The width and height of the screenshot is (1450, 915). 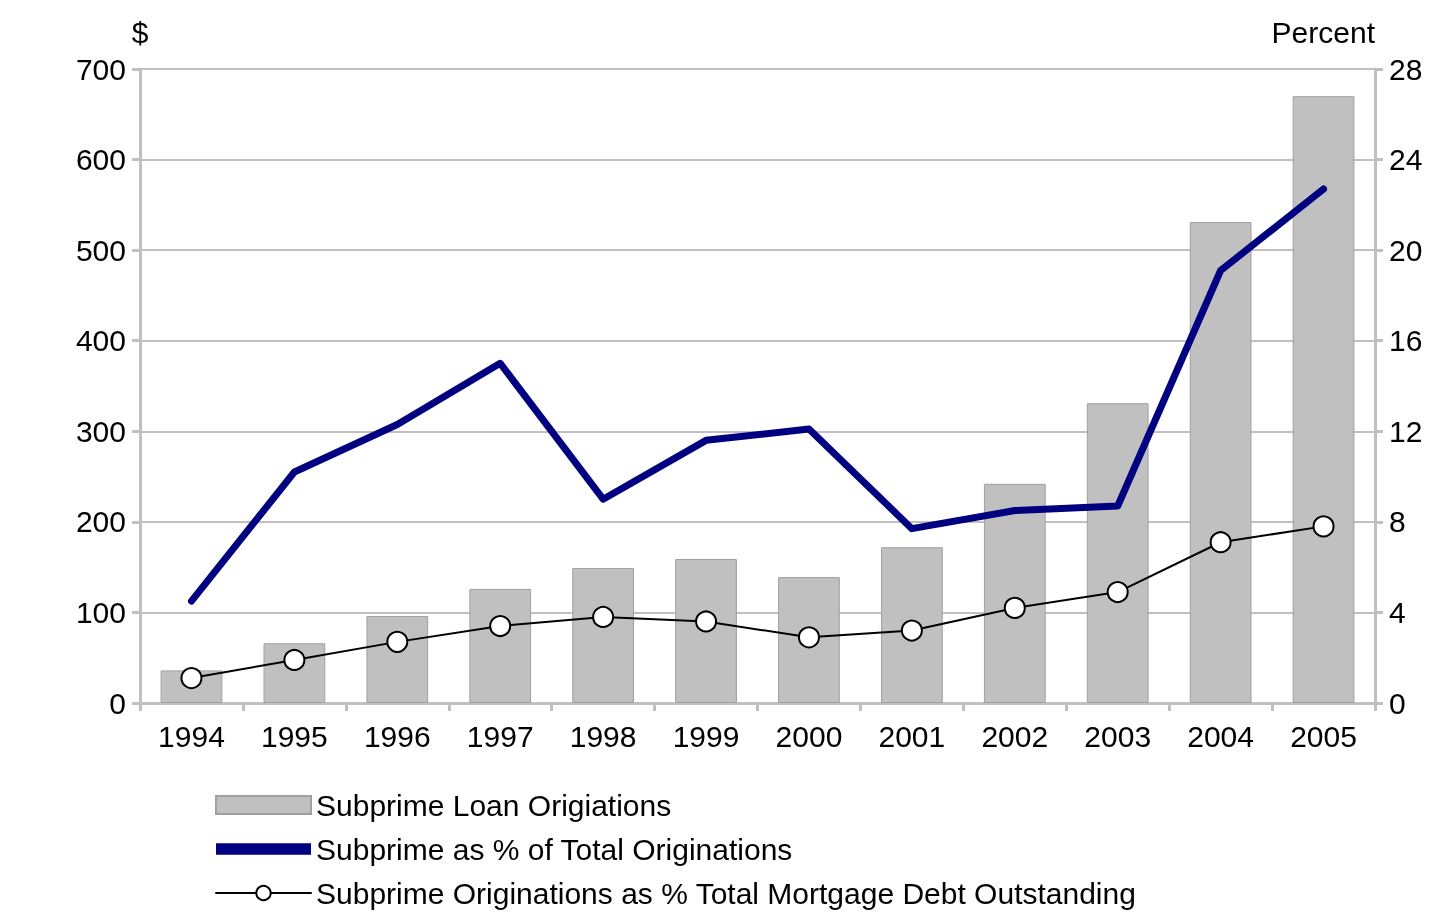 I want to click on y-tick-label: 600, so click(x=100, y=160).